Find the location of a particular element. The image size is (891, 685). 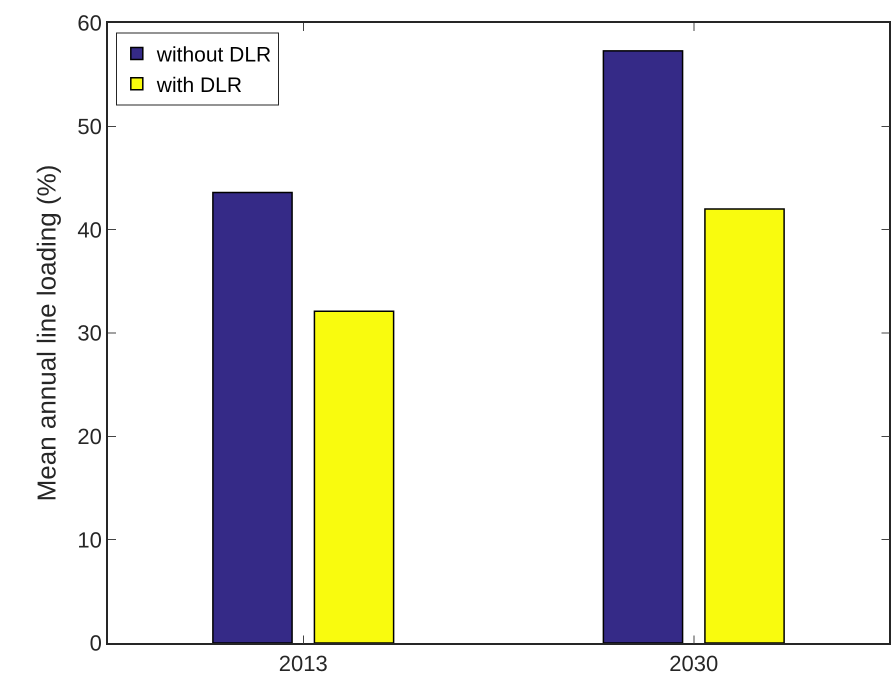

legend-label: without DLR is located at coordinates (214, 55).